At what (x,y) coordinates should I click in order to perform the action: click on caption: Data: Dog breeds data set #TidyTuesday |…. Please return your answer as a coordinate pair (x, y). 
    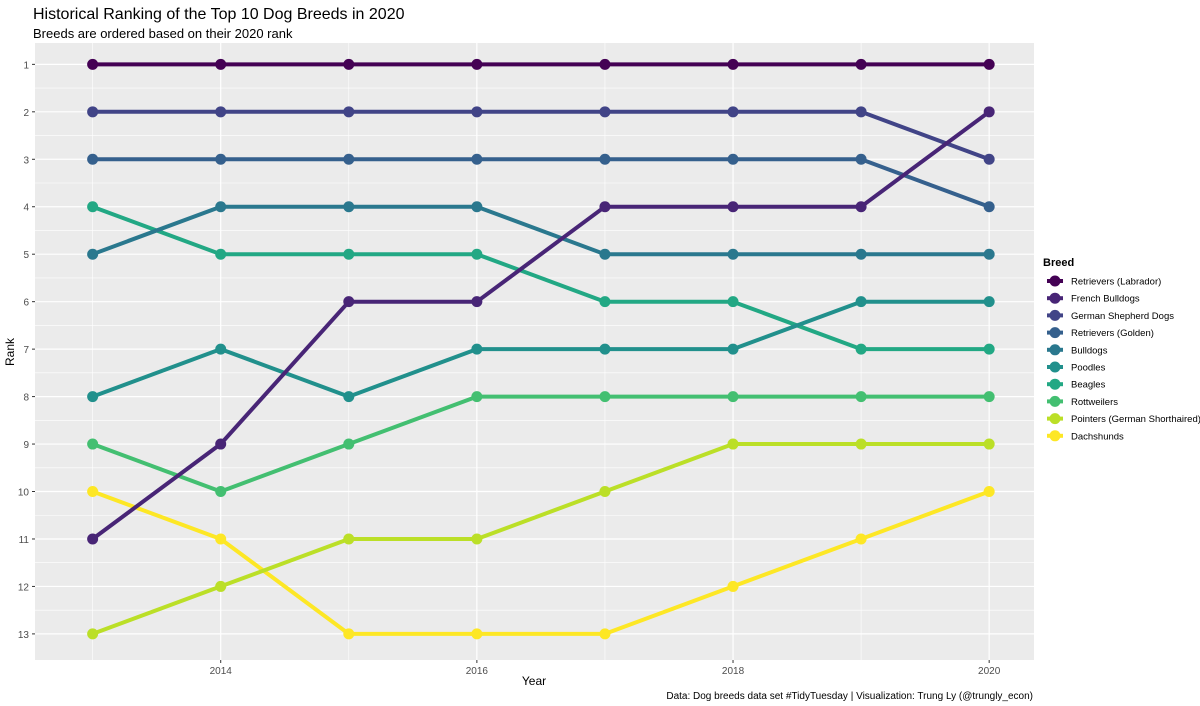
    Looking at the image, I should click on (849, 696).